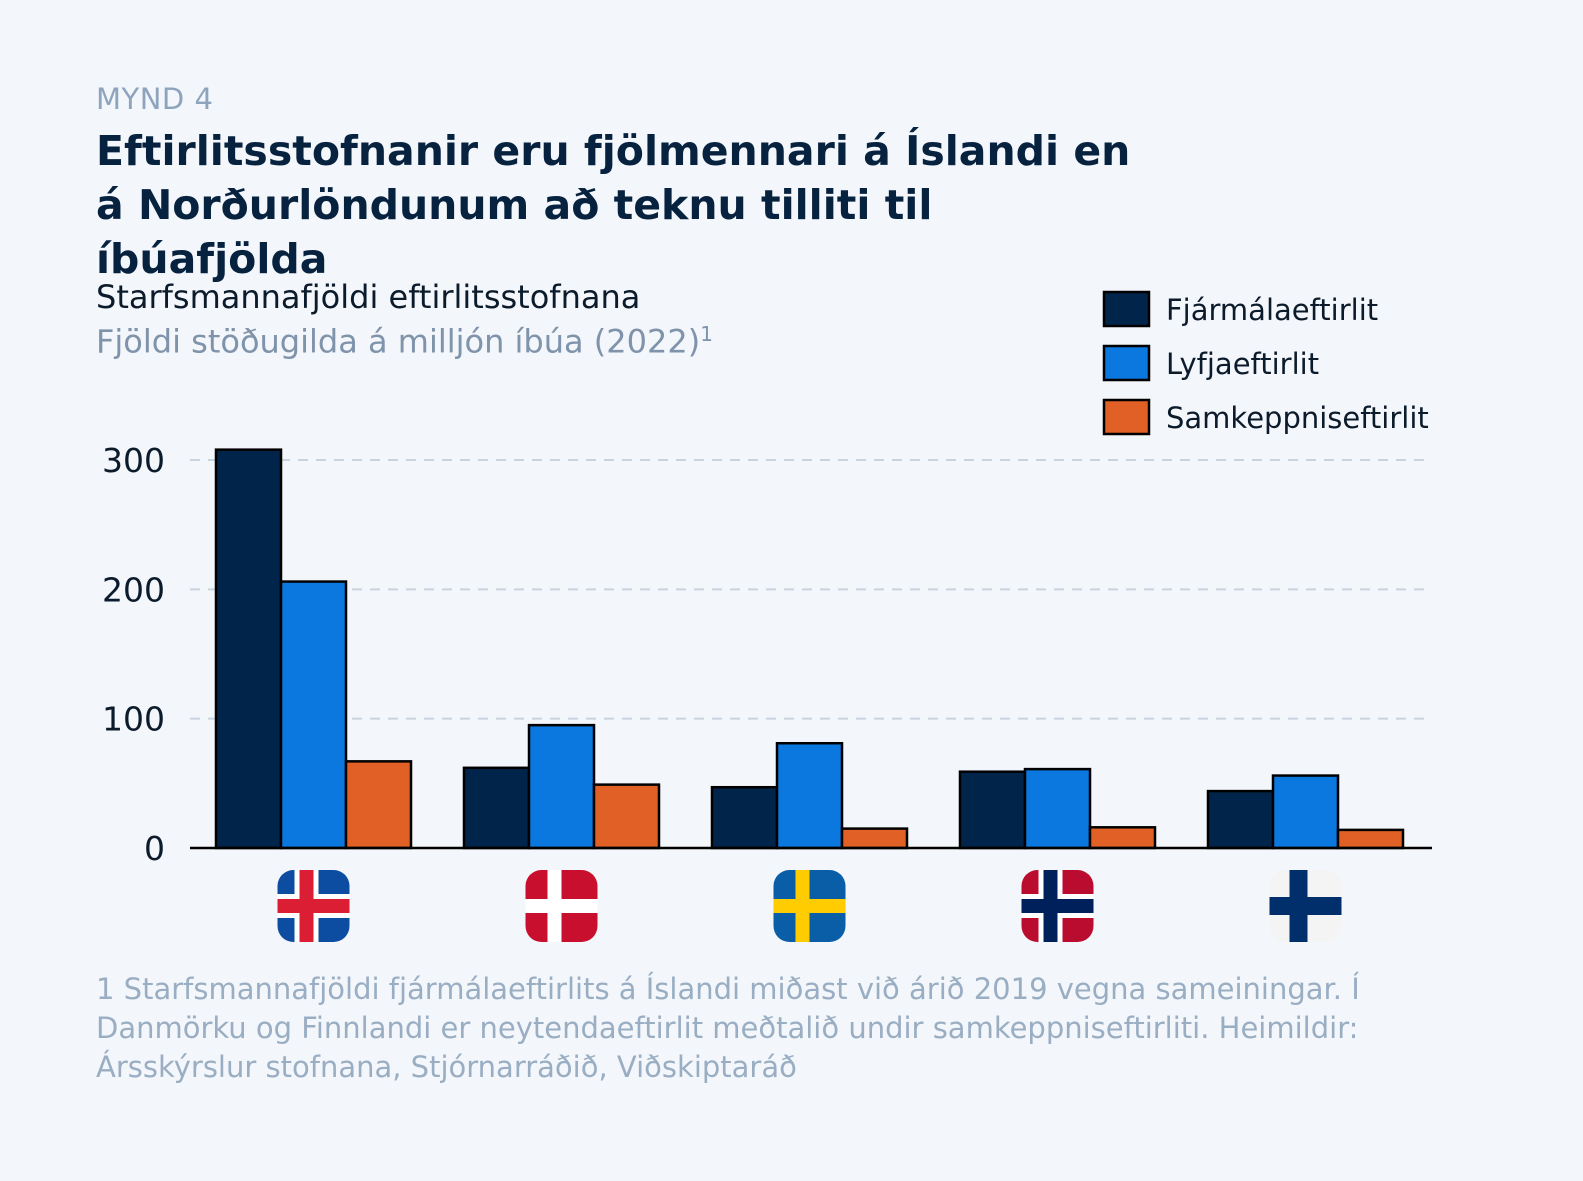  I want to click on chart-unit: Fjöldi stöðugilda á milljón íbúa (2022)1, so click(404, 341).